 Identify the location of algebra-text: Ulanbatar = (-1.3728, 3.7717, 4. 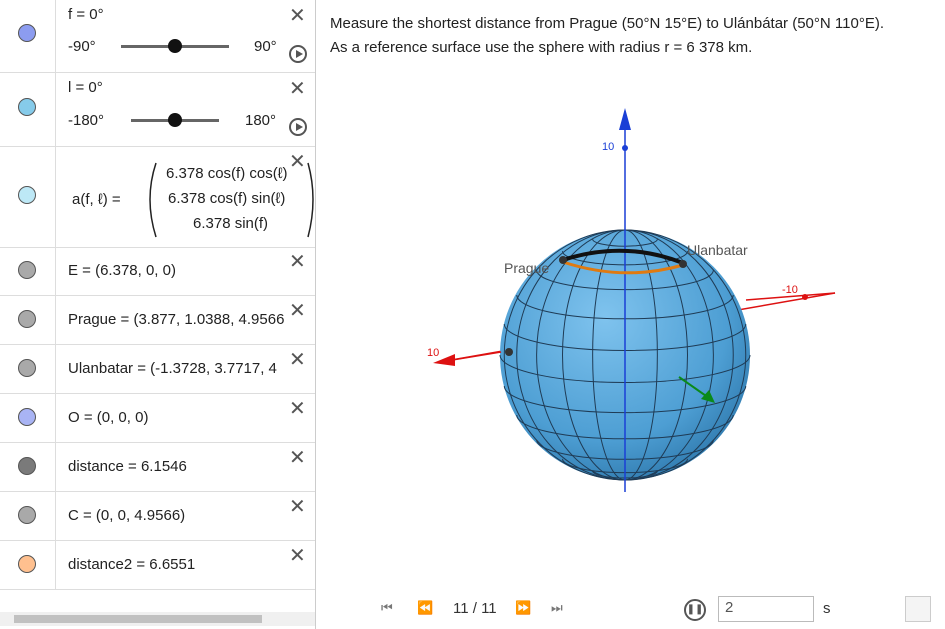
(172, 368).